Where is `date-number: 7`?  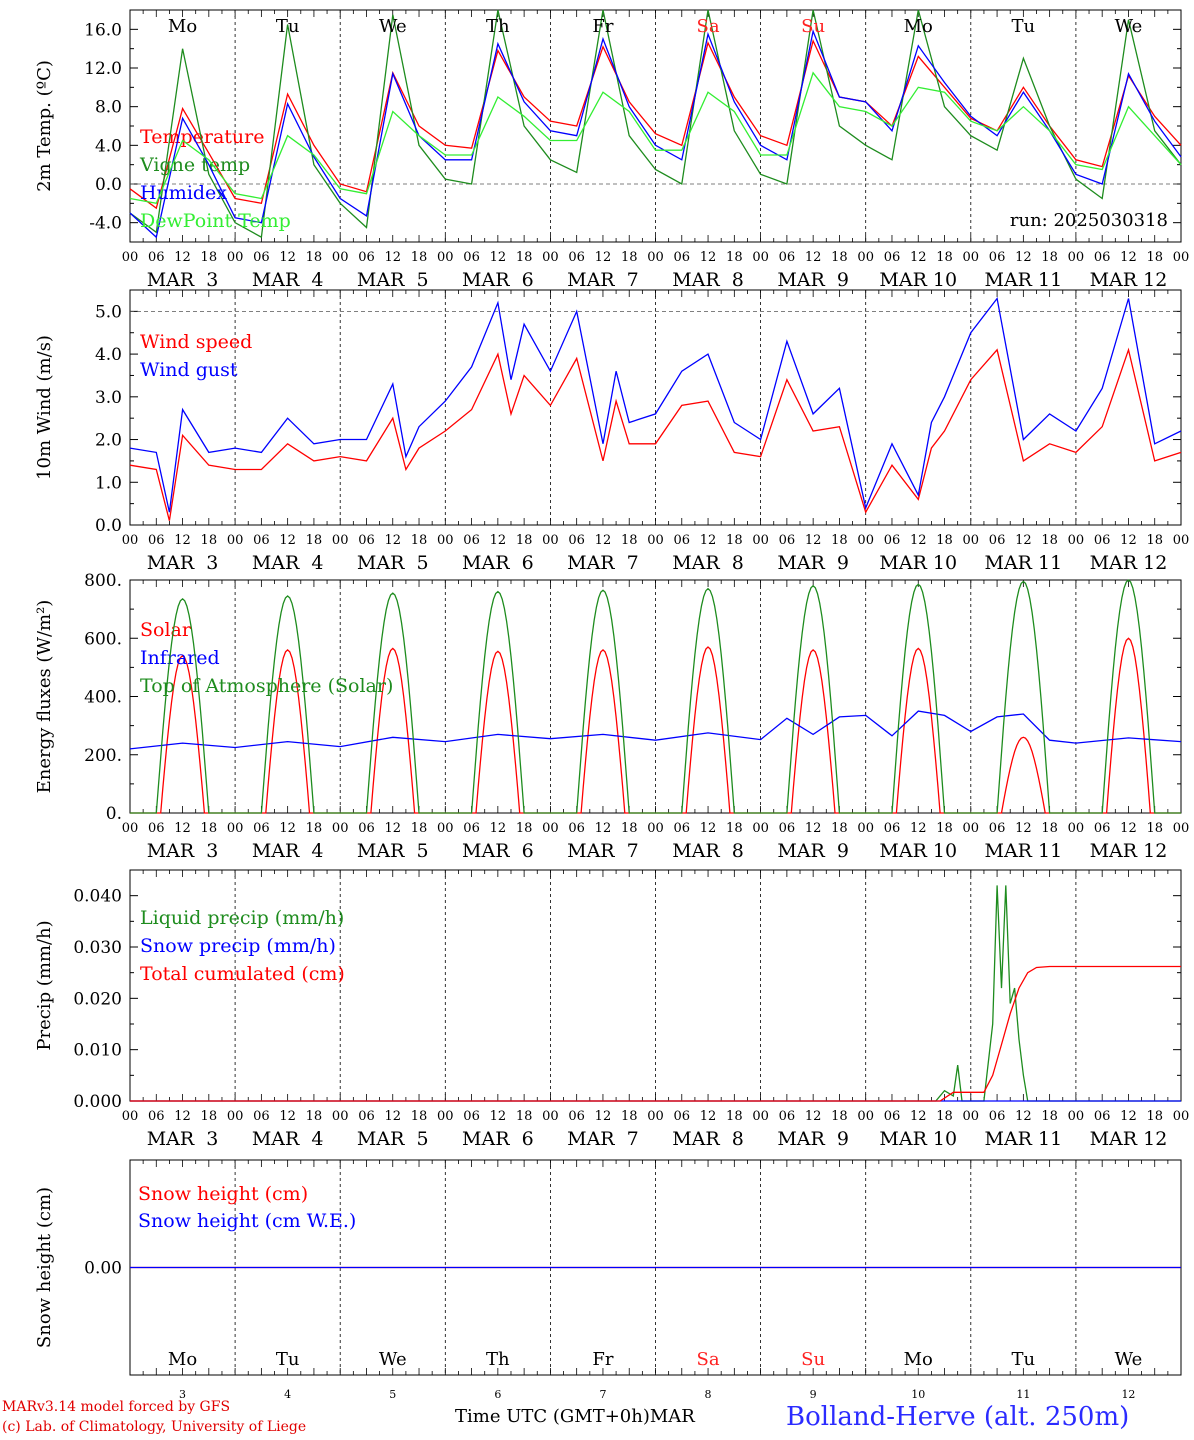
date-number: 7 is located at coordinates (602, 1394).